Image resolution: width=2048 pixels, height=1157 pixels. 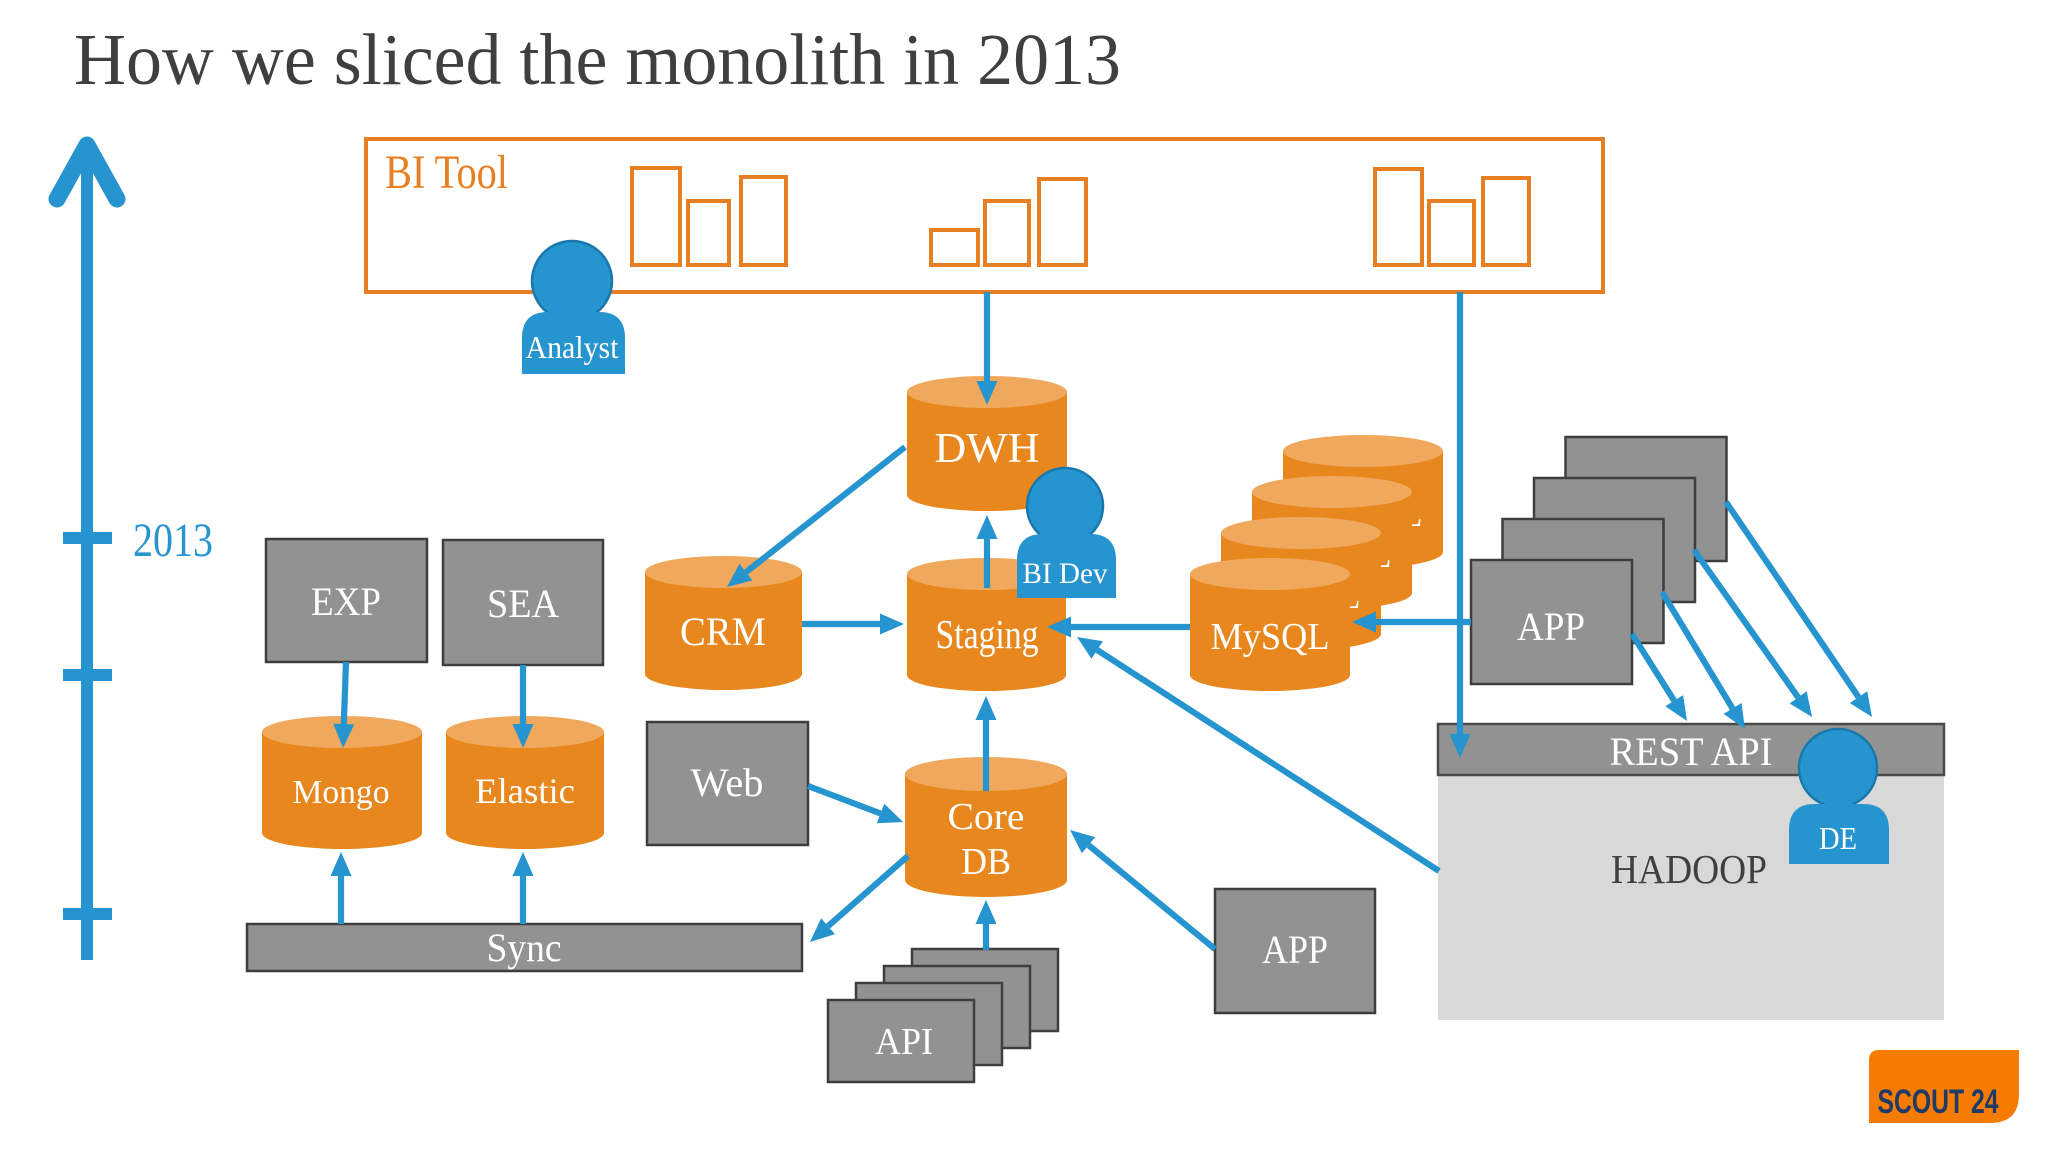 What do you see at coordinates (572, 347) in the screenshot?
I see `svg-text: Analyst` at bounding box center [572, 347].